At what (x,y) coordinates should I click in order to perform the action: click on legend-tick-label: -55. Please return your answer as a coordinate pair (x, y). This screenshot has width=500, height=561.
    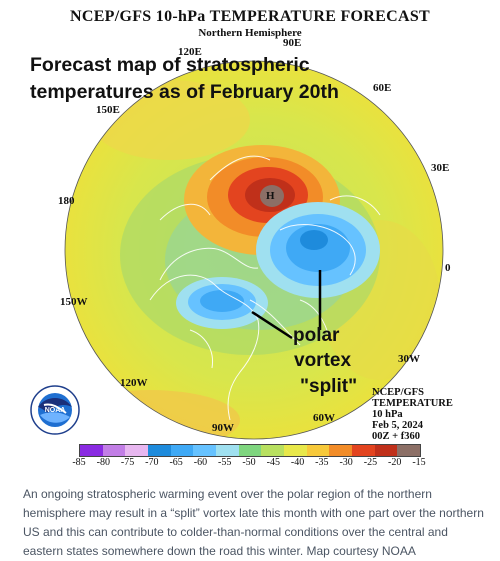
    Looking at the image, I should click on (225, 462).